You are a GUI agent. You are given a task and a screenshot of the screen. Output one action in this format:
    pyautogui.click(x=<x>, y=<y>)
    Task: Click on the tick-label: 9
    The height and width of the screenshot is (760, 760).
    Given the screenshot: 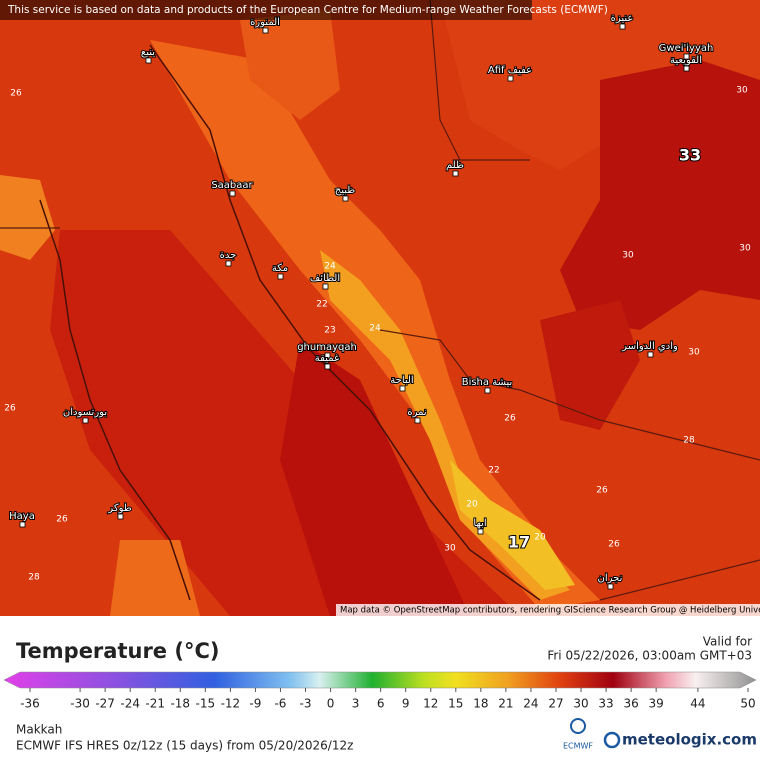 What is the action you would take?
    pyautogui.click(x=406, y=704)
    